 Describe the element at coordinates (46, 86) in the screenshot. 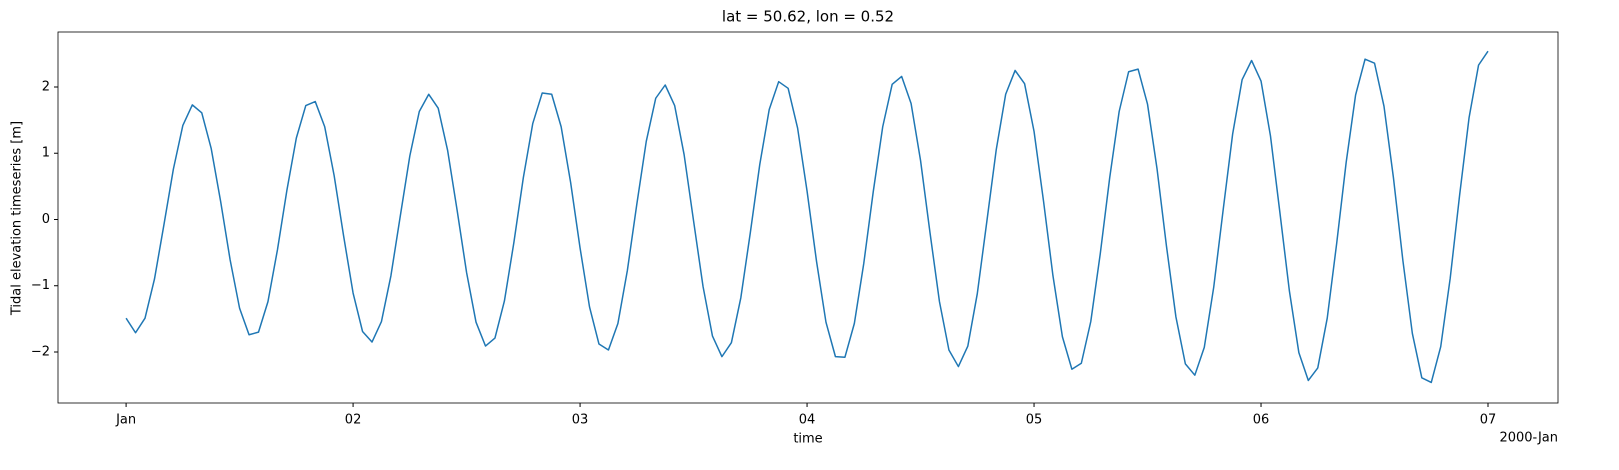

I see `y-tick-label: 2` at that location.